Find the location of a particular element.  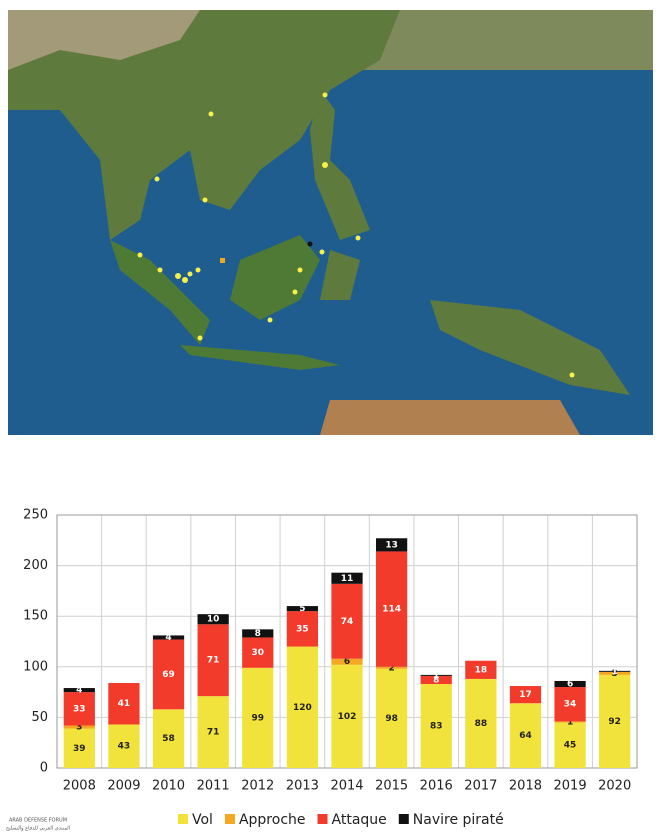

data-label: 33 is located at coordinates (79, 709).